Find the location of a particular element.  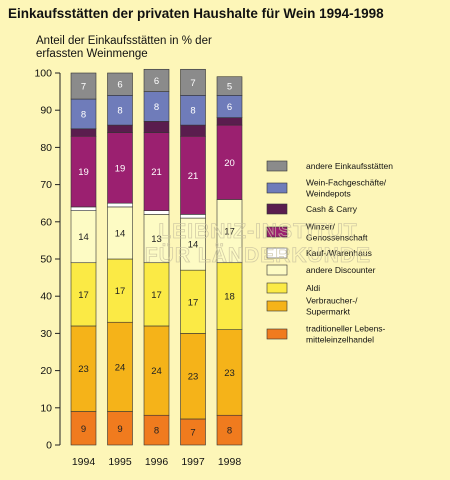

legend-label: traditioneller Lebens-mitteleinzelhandel is located at coordinates (346, 334).